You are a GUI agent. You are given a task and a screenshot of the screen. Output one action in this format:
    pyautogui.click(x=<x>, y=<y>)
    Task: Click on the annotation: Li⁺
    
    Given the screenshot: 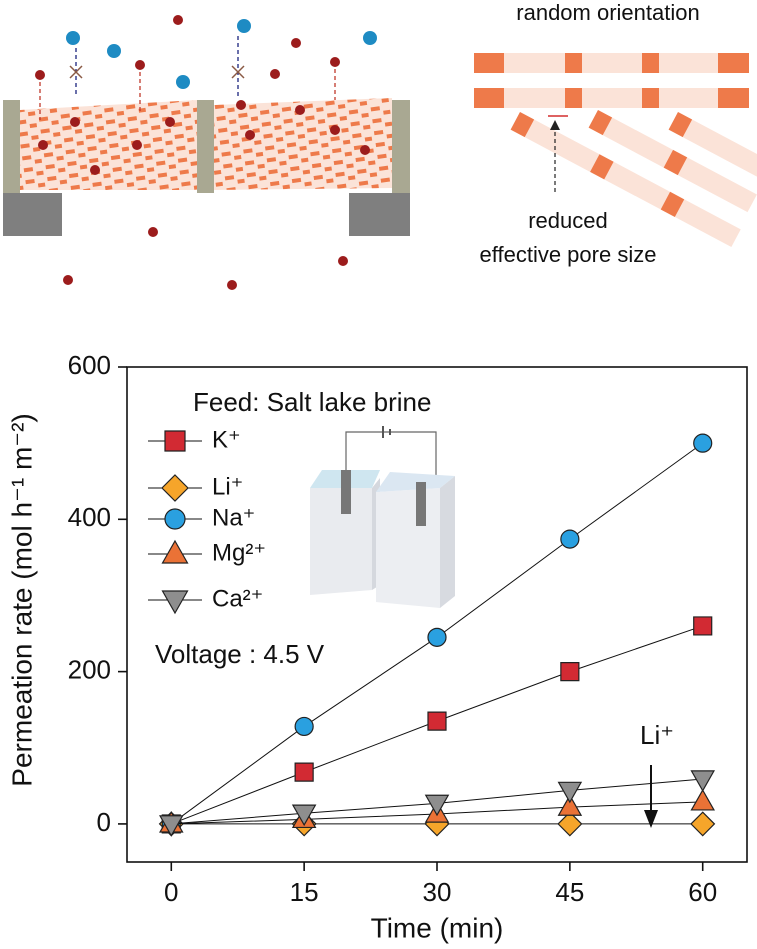 What is the action you would take?
    pyautogui.click(x=657, y=735)
    